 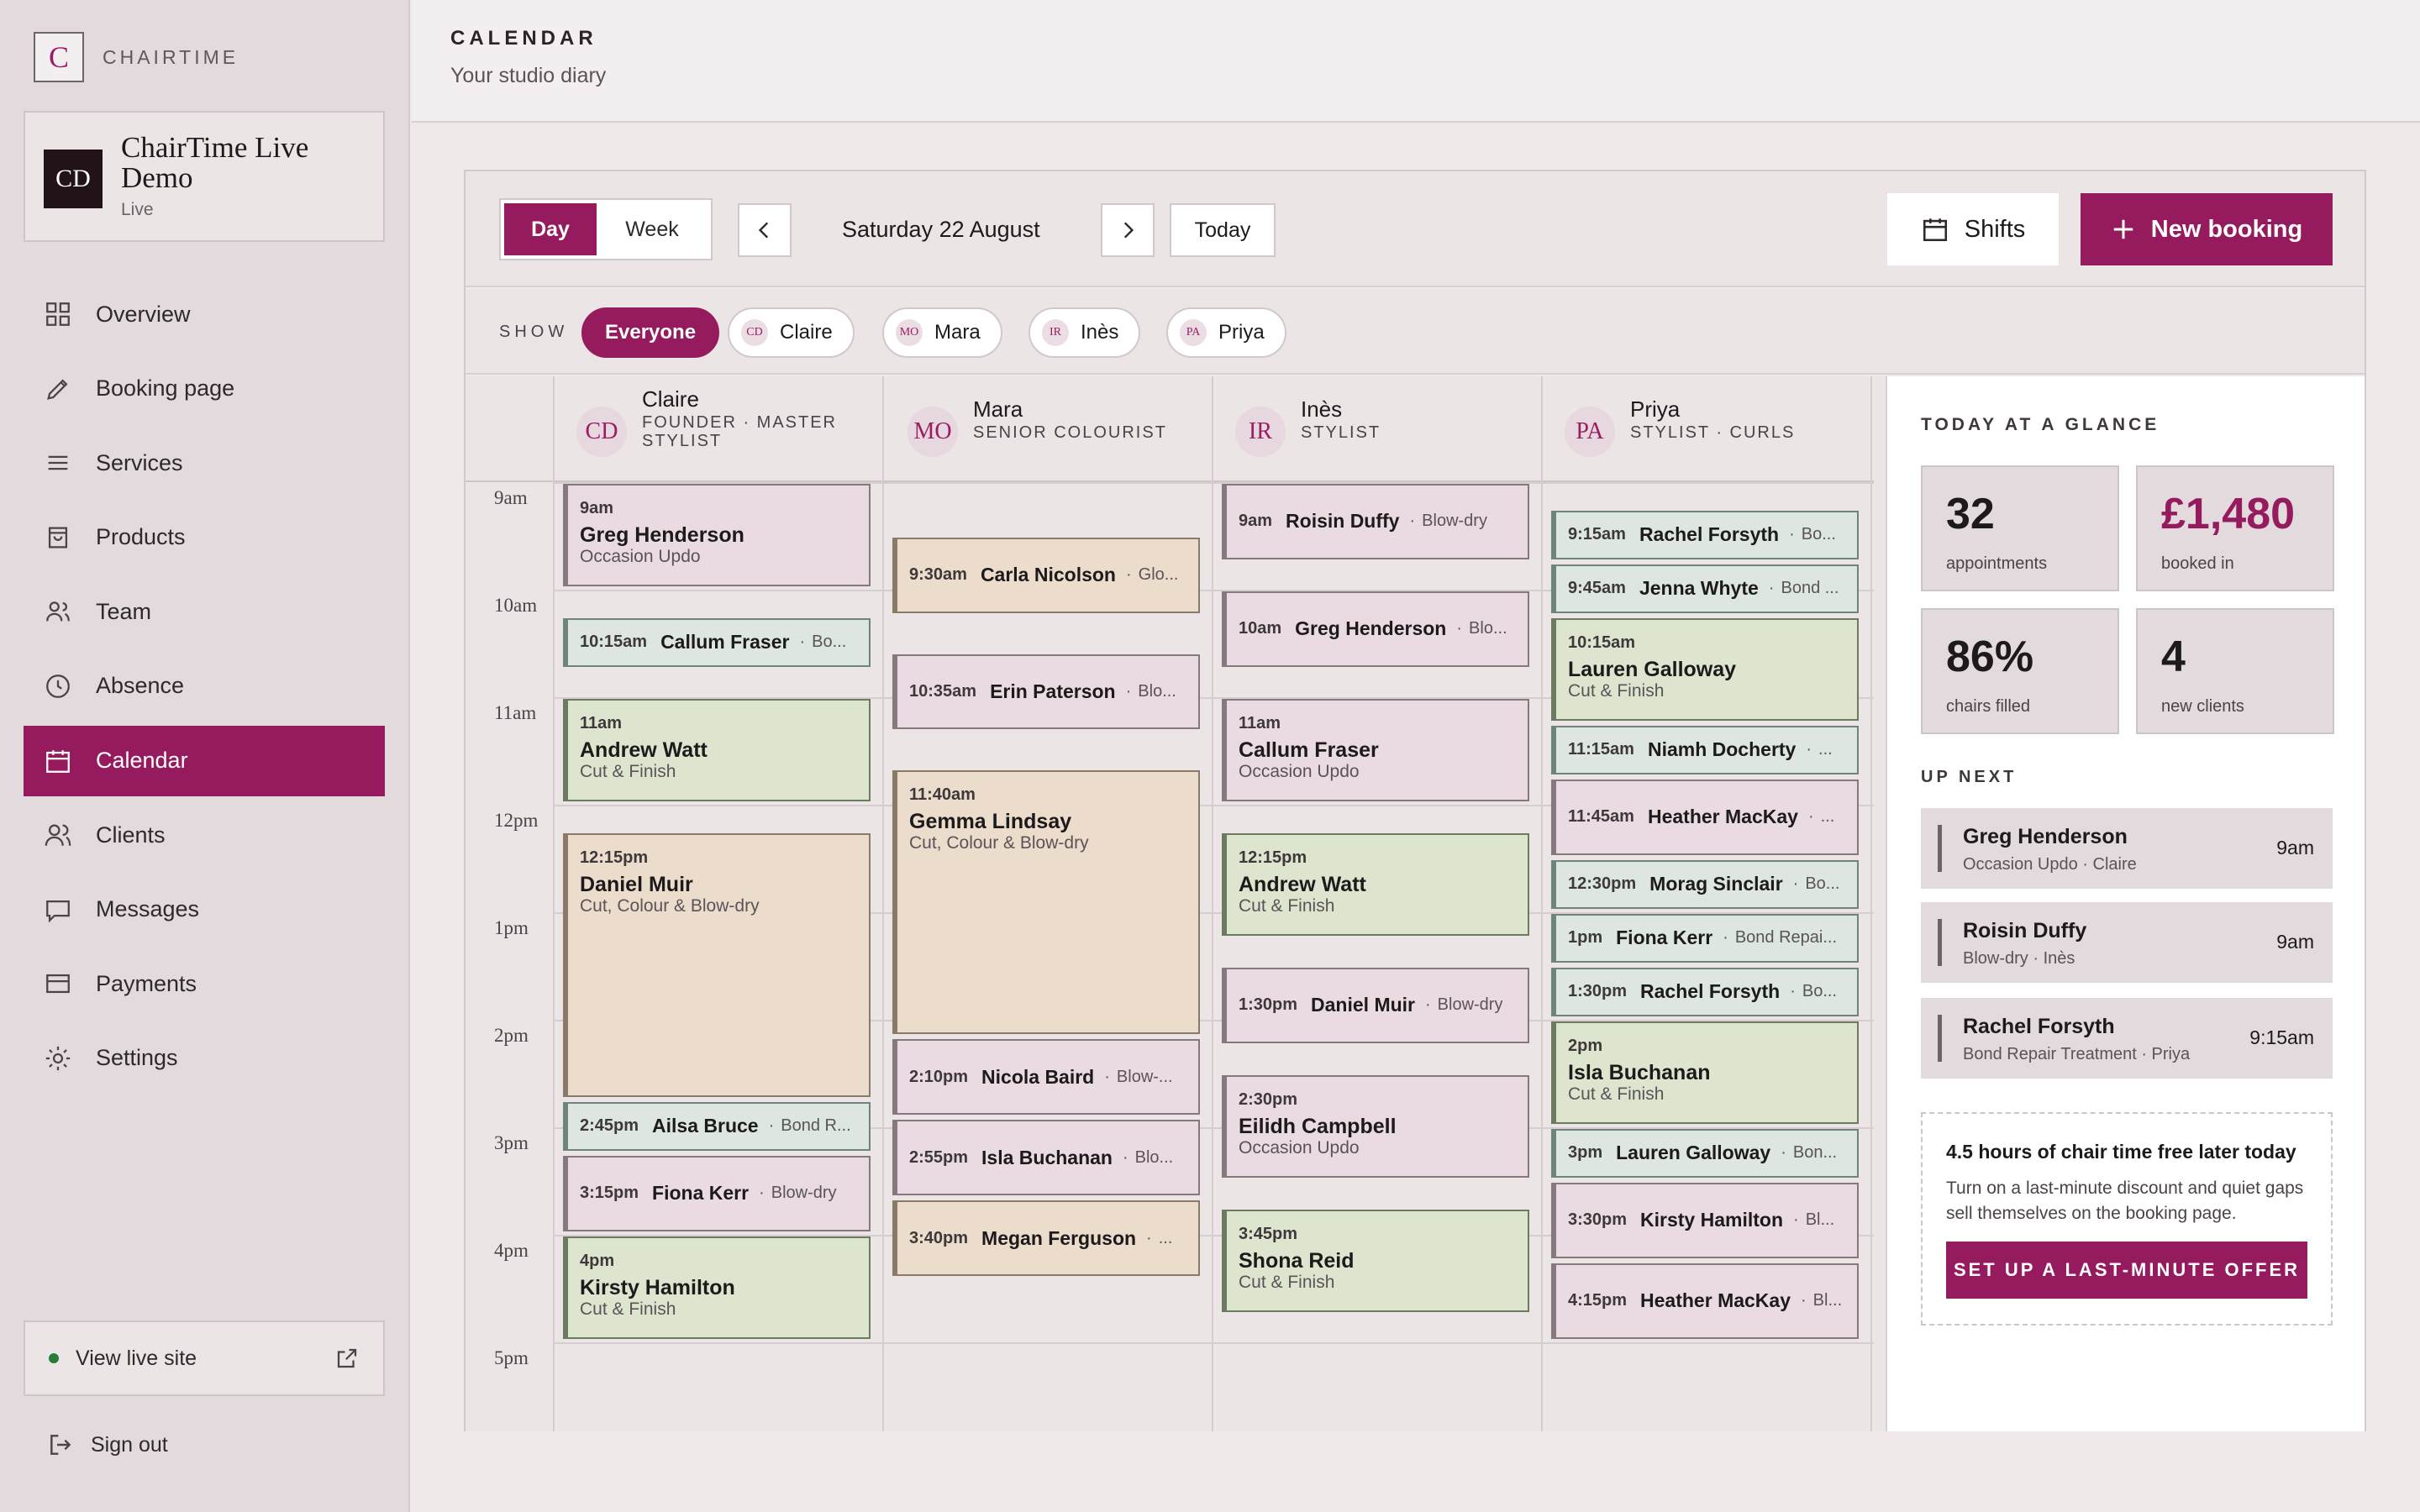 What do you see at coordinates (554, 903) in the screenshot?
I see `column-divider` at bounding box center [554, 903].